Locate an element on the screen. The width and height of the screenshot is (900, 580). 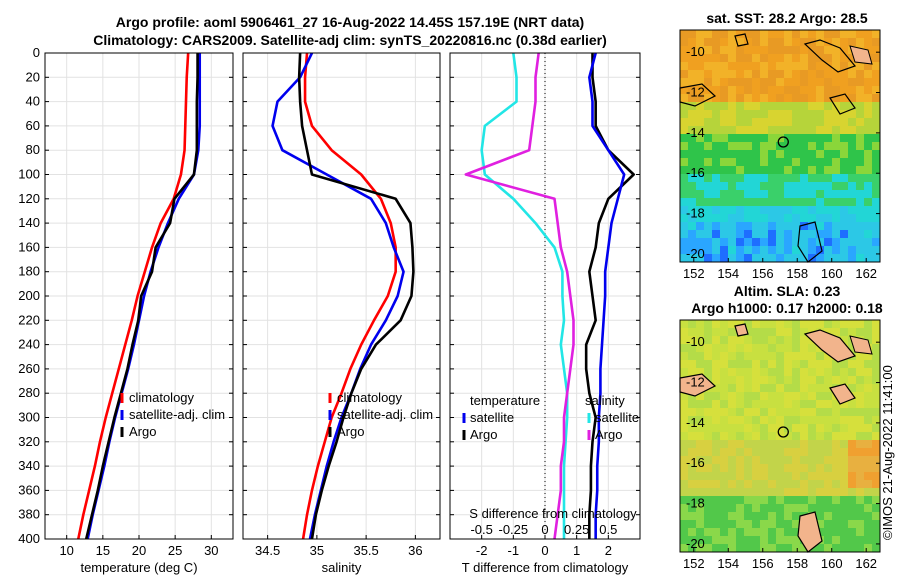
map-frame is located at coordinates (780, 146).